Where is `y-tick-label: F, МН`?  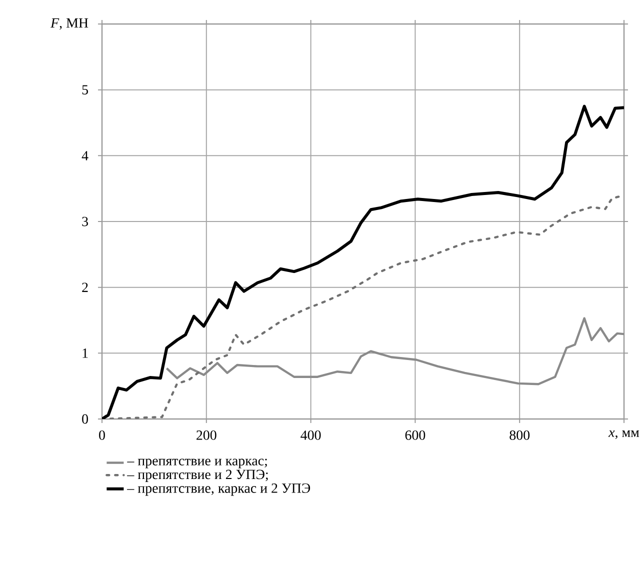 y-tick-label: F, МН is located at coordinates (69, 24).